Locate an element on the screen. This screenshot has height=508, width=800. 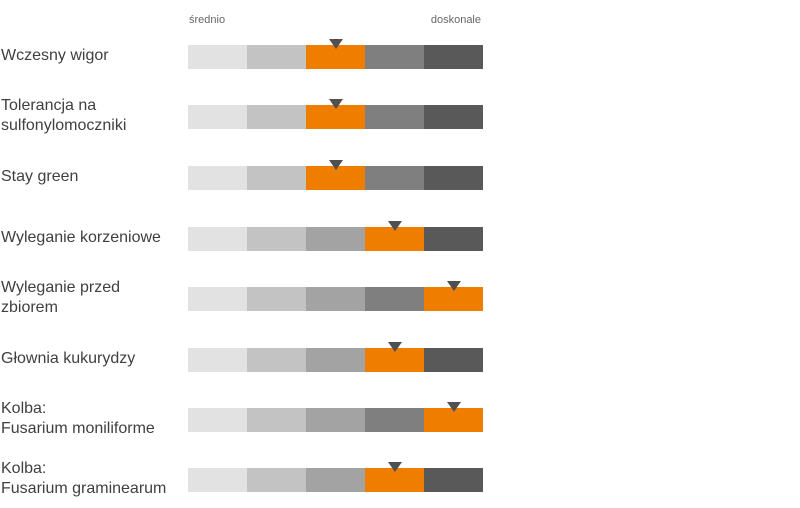
scale-max-label: doskonale is located at coordinates (455, 20).